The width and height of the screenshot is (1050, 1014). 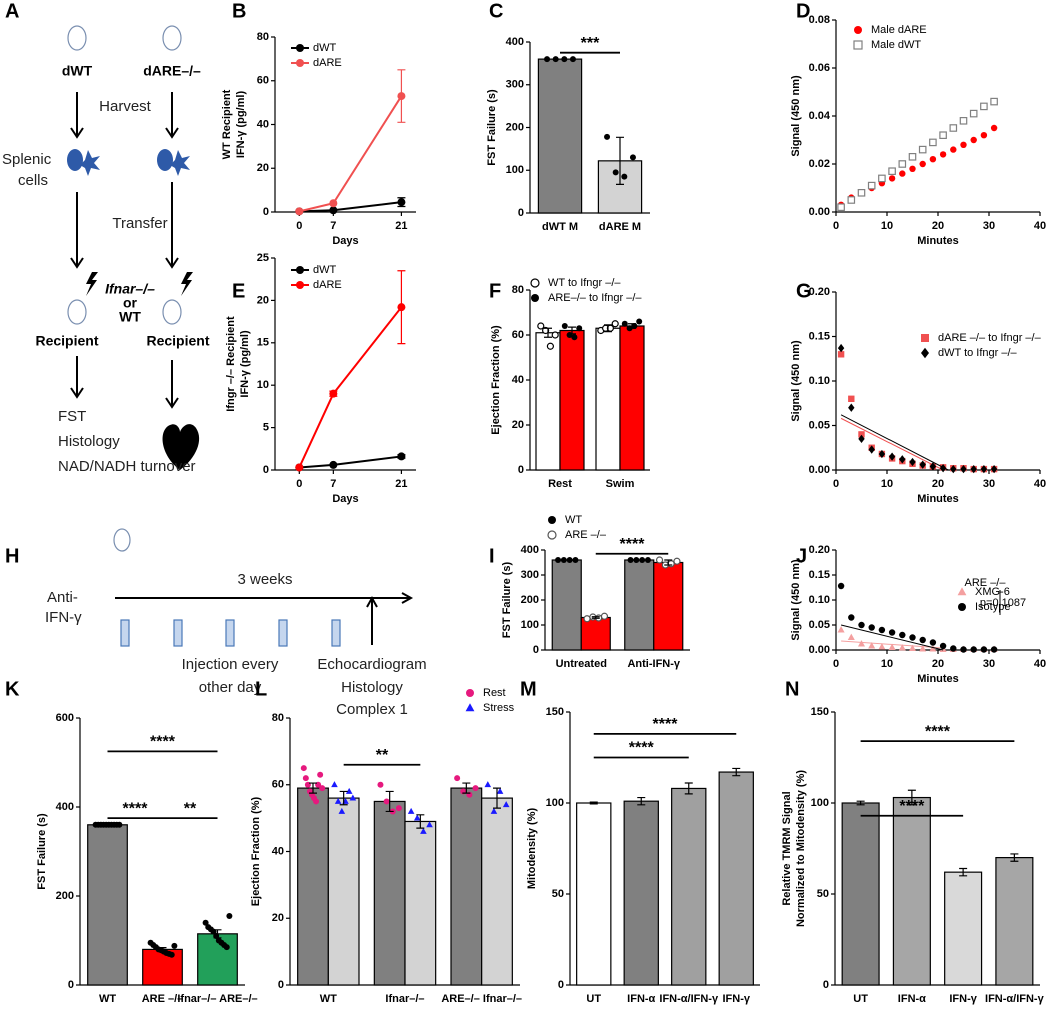 I want to click on legend-label: Rest, so click(x=494, y=693).